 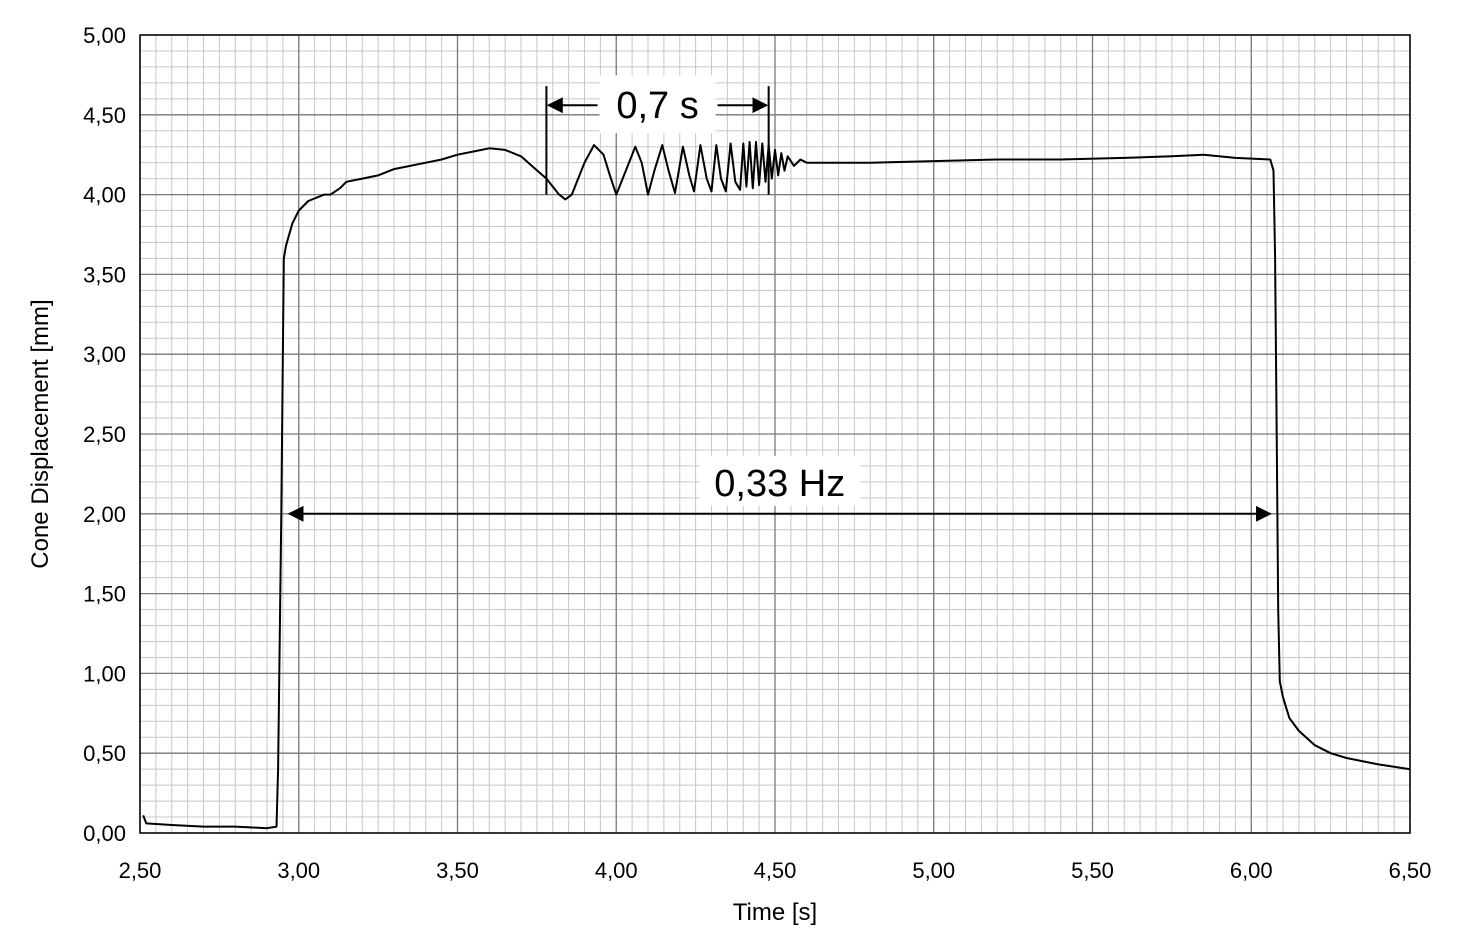 What do you see at coordinates (104, 274) in the screenshot?
I see `y-tick-label: 3,50` at bounding box center [104, 274].